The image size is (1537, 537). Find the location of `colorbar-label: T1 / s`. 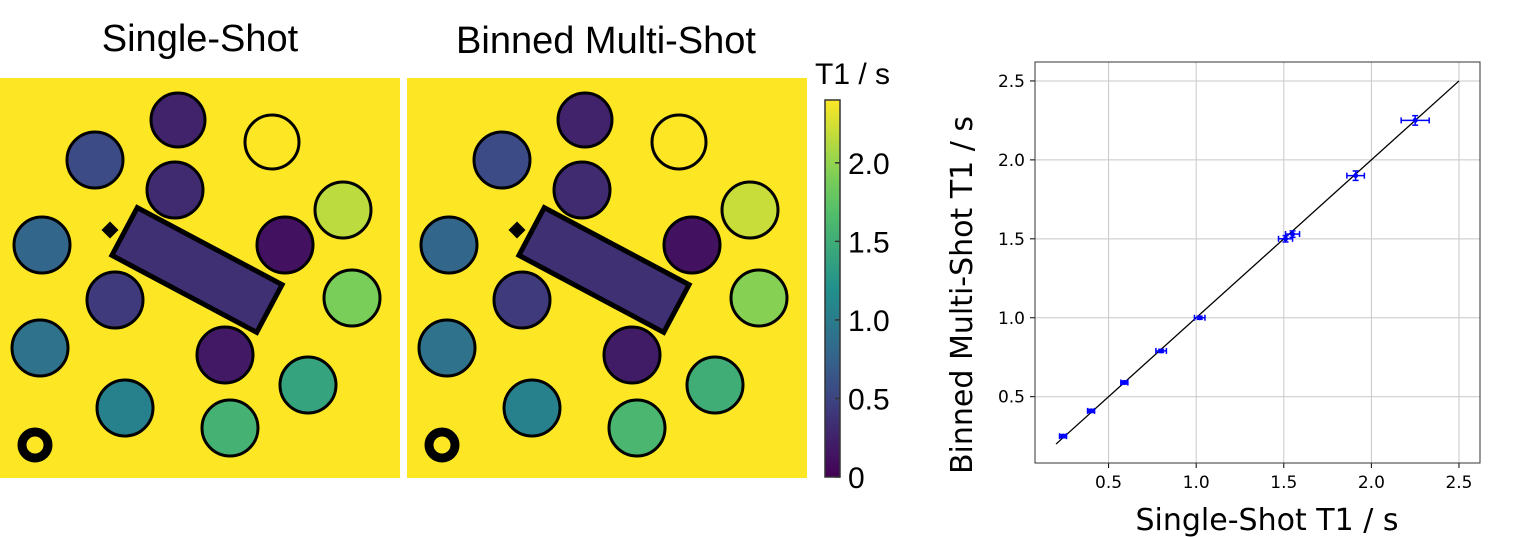

colorbar-label: T1 / s is located at coordinates (853, 74).